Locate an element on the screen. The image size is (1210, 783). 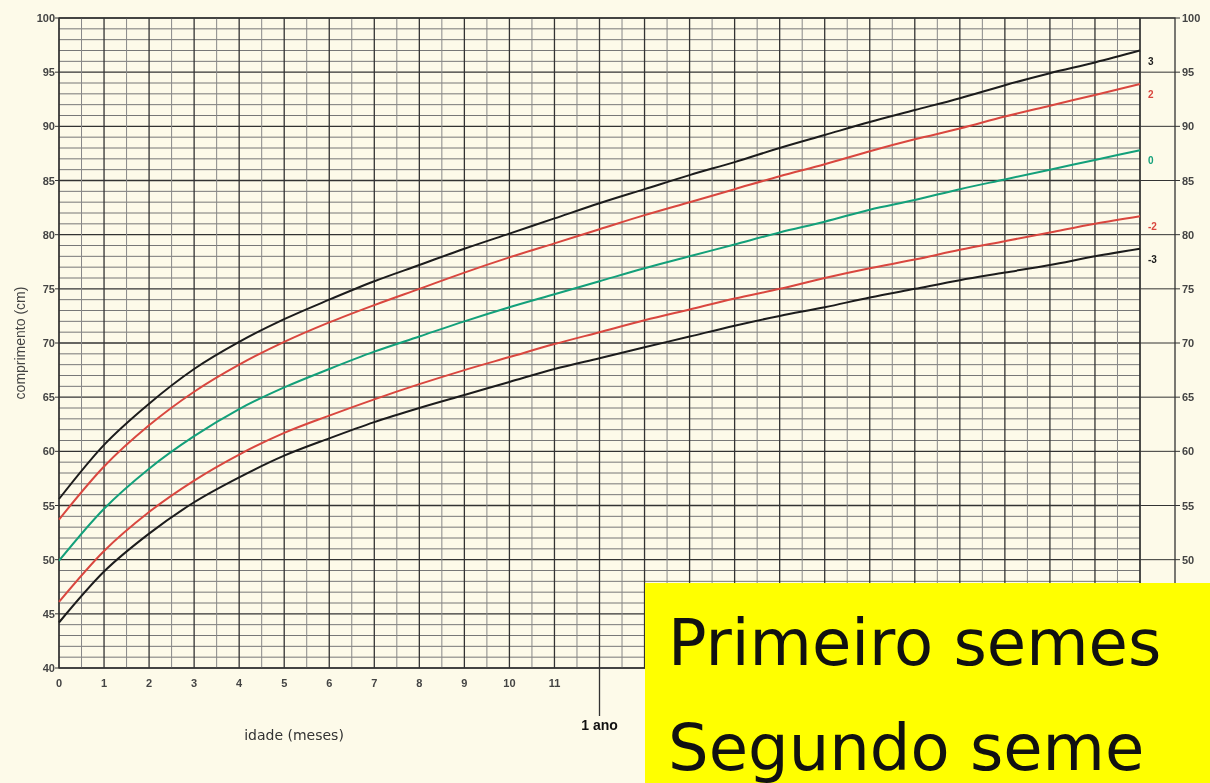
y-tick-label: 40 is located at coordinates (48, 668).